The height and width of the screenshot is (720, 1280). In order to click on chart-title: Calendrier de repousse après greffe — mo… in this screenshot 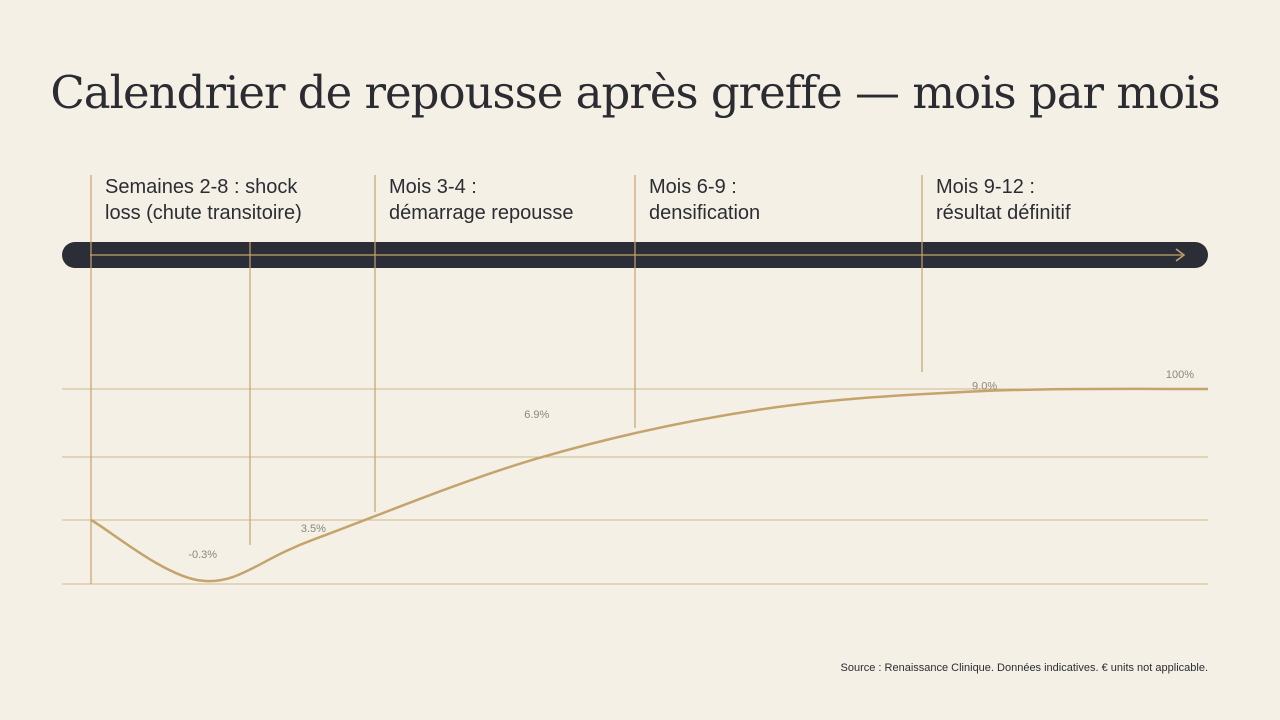, I will do `click(635, 92)`.